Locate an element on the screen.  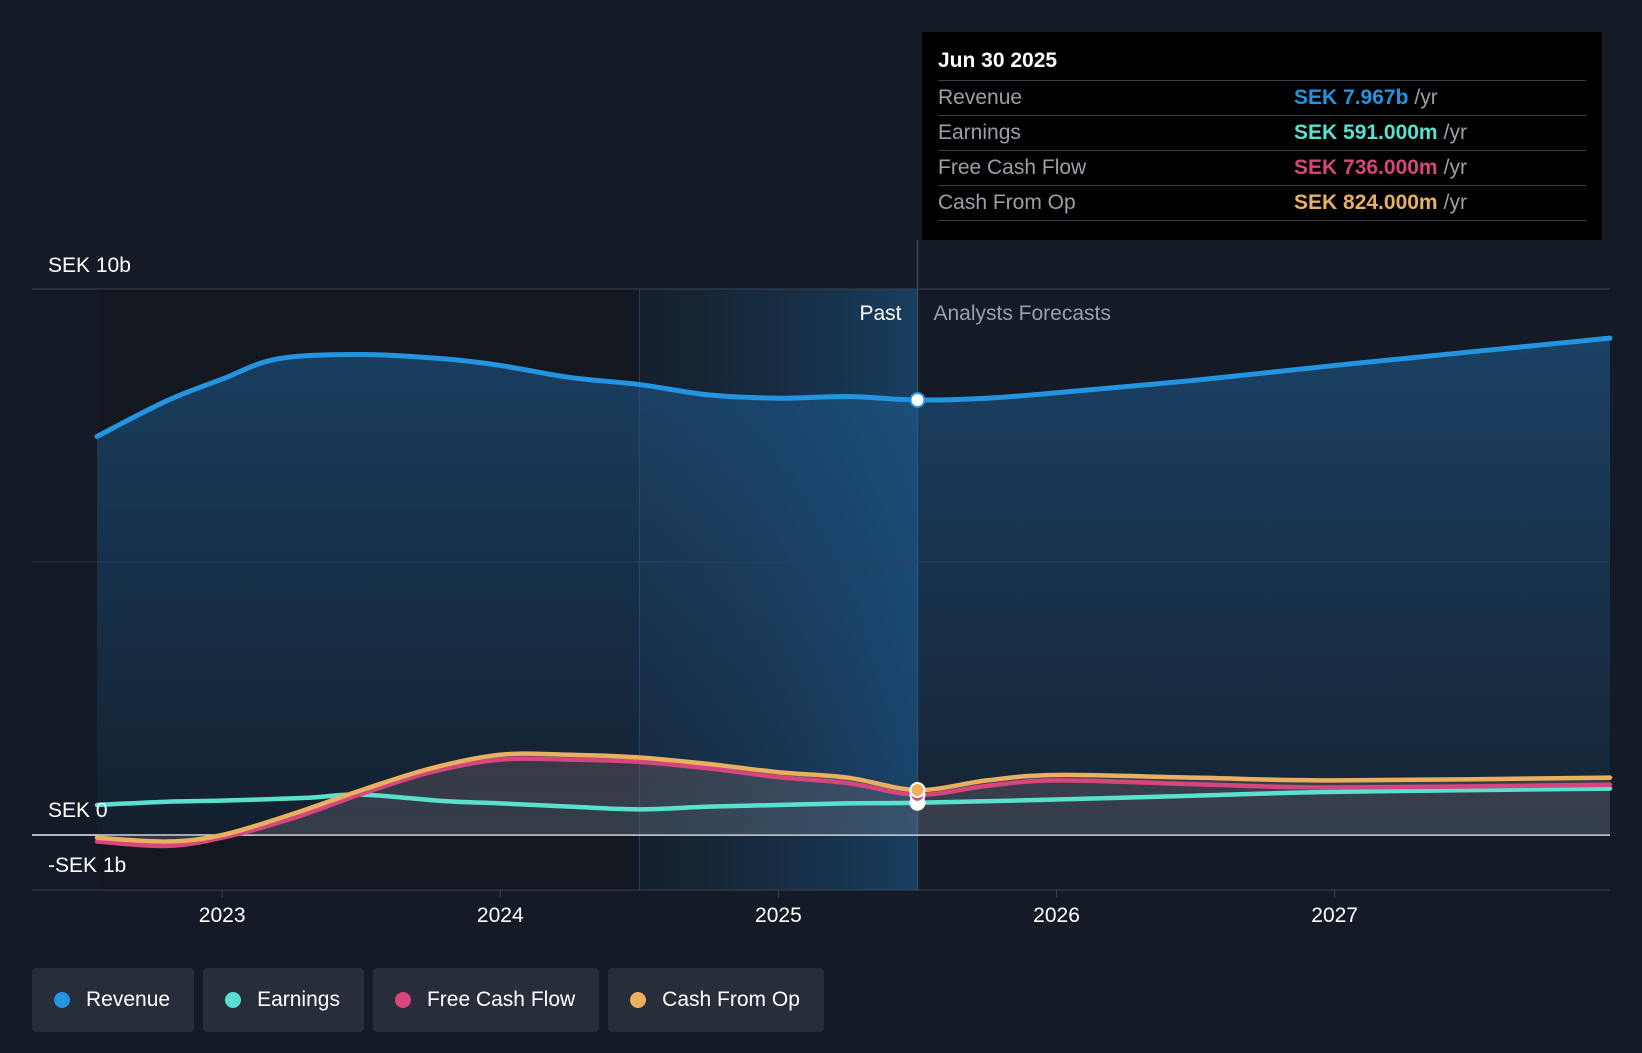
legend-item-cash-from-op: Cash From Op is located at coordinates (716, 1000).